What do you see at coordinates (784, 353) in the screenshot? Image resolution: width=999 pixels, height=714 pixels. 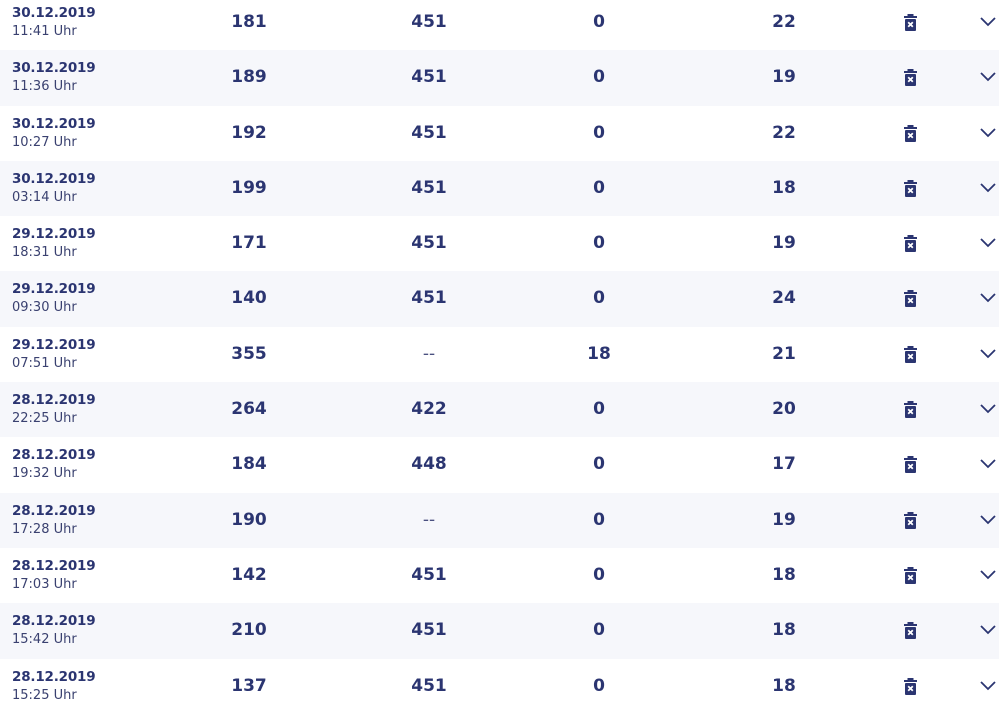 I see `value-4: 21` at bounding box center [784, 353].